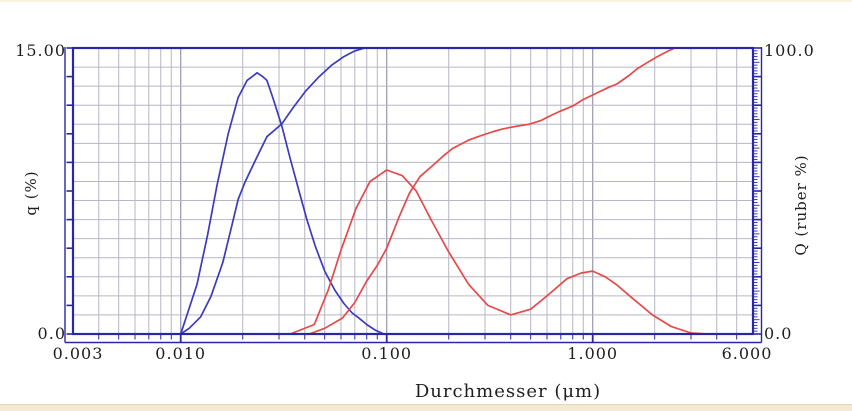 The image size is (852, 411). I want to click on x-tick-label: 1.000, so click(593, 353).